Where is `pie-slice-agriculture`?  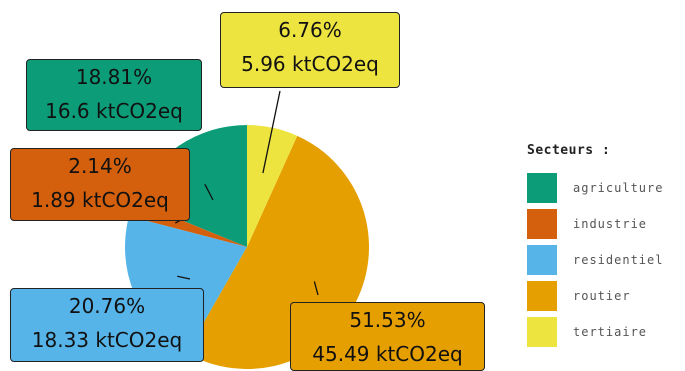 pie-slice-agriculture is located at coordinates (190, 186).